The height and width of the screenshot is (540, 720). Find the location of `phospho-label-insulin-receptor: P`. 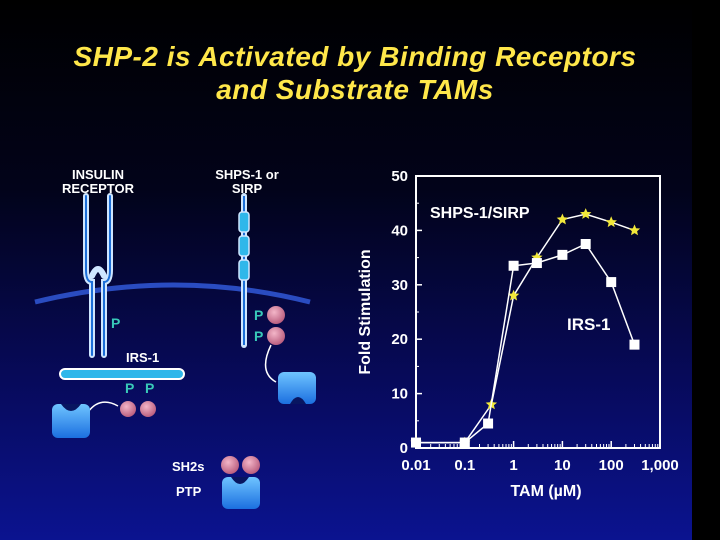

phospho-label-insulin-receptor: P is located at coordinates (116, 323).